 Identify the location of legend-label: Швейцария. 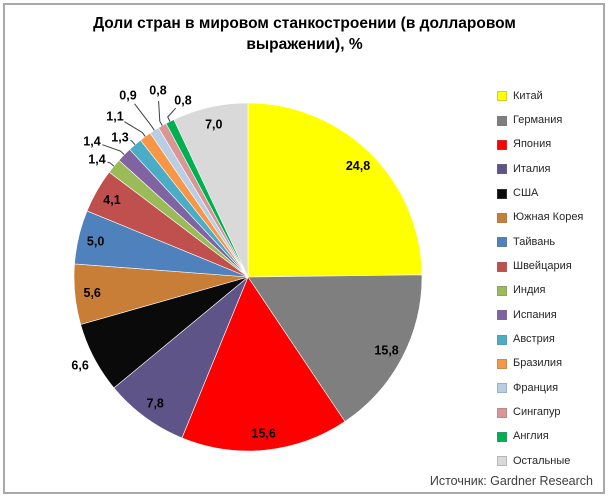
(542, 266).